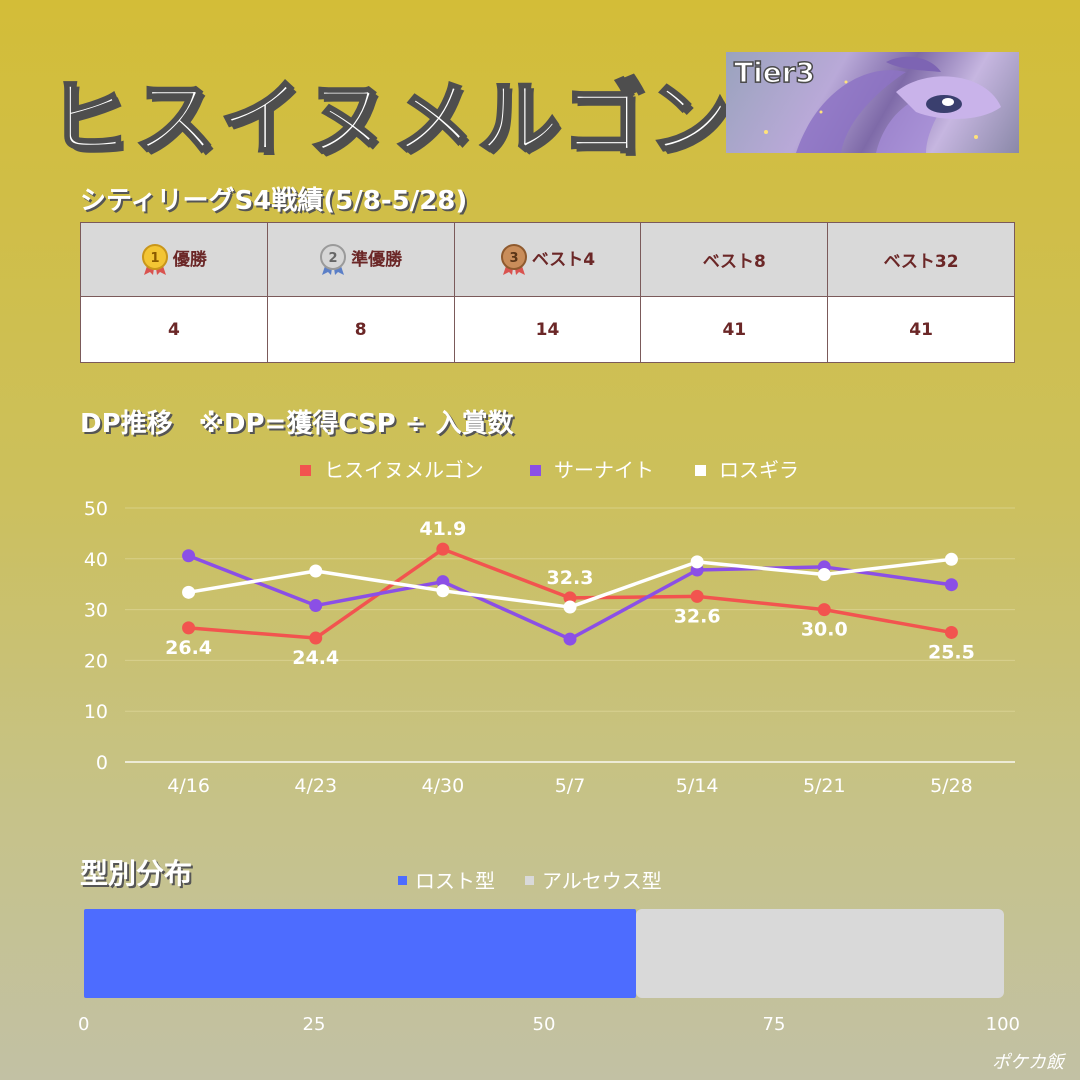 The height and width of the screenshot is (1080, 1080). Describe the element at coordinates (136, 873) in the screenshot. I see `distribution-title: 型別分布` at that location.